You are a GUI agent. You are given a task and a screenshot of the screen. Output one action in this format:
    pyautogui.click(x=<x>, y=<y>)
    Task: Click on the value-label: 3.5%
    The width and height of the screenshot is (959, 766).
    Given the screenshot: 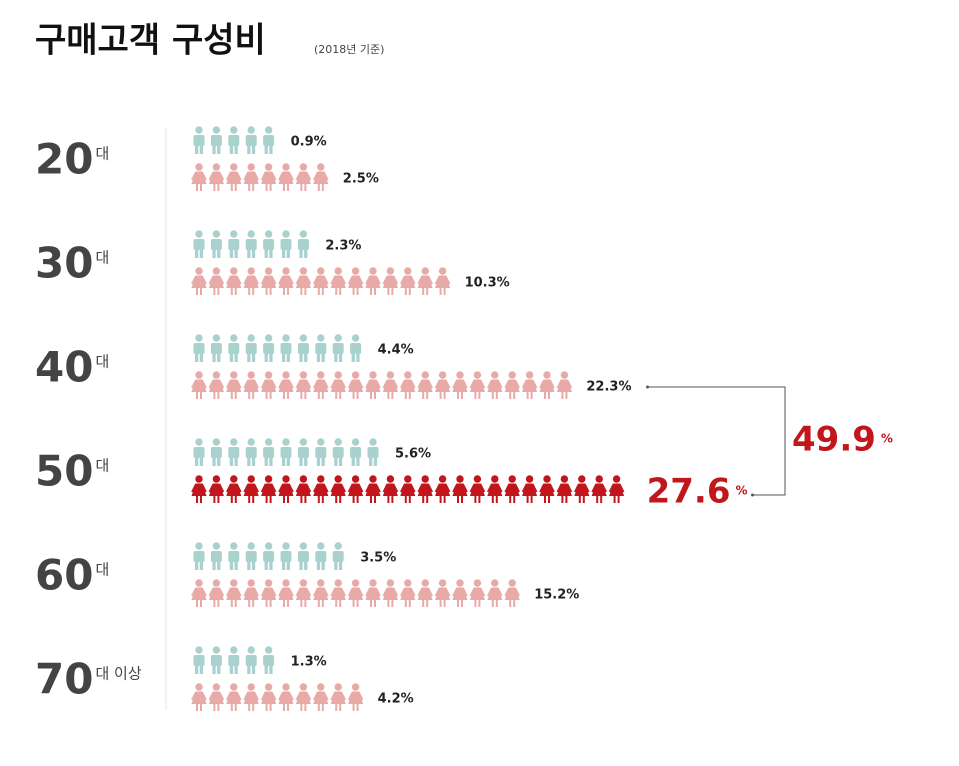 What is the action you would take?
    pyautogui.click(x=378, y=558)
    